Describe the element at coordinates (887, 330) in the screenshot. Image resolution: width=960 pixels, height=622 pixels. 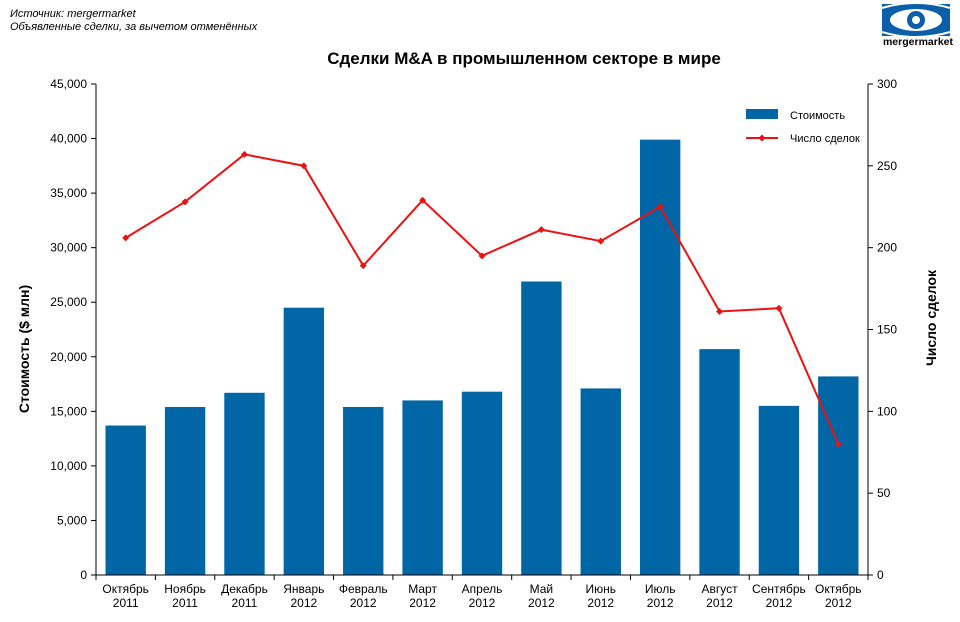
I see `y2-tick-label: 150` at that location.